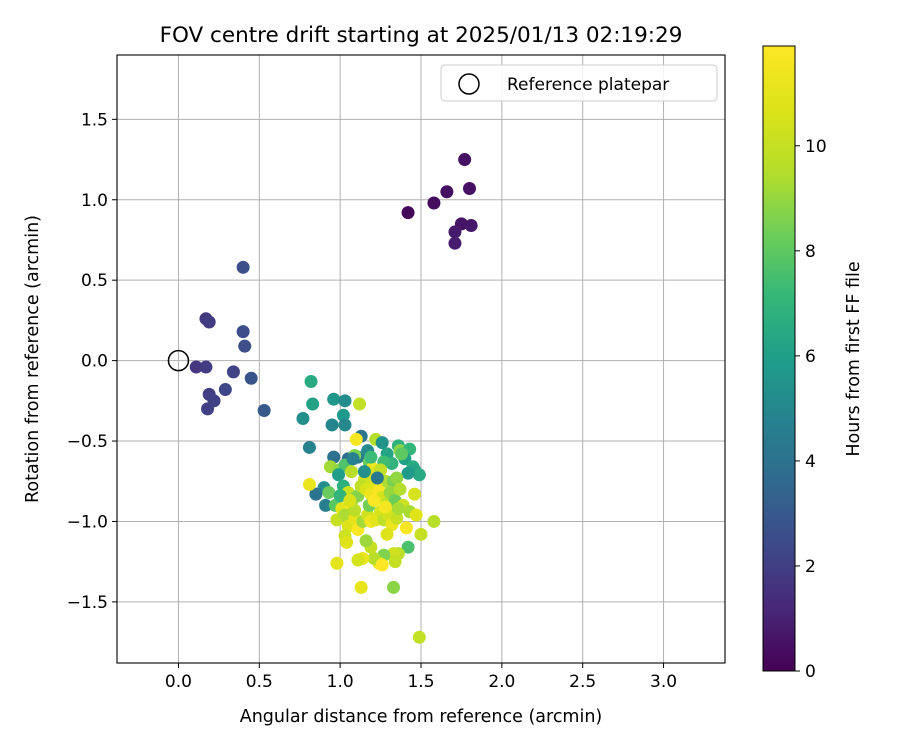  What do you see at coordinates (94, 120) in the screenshot?
I see `y-tick-label: 1.5` at bounding box center [94, 120].